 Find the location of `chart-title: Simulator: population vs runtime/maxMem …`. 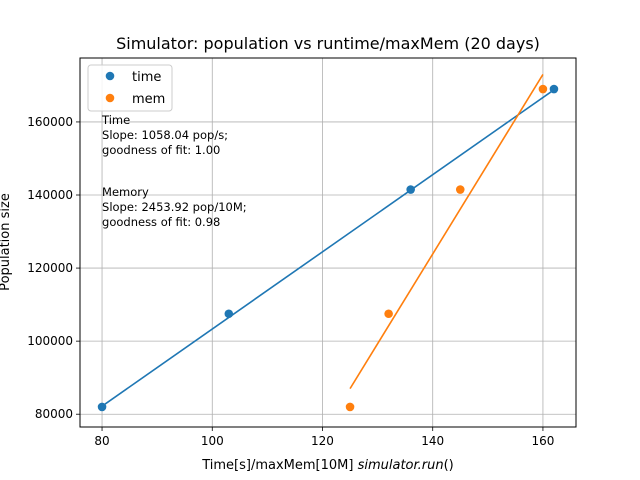

chart-title: Simulator: population vs runtime/maxMem … is located at coordinates (328, 43).